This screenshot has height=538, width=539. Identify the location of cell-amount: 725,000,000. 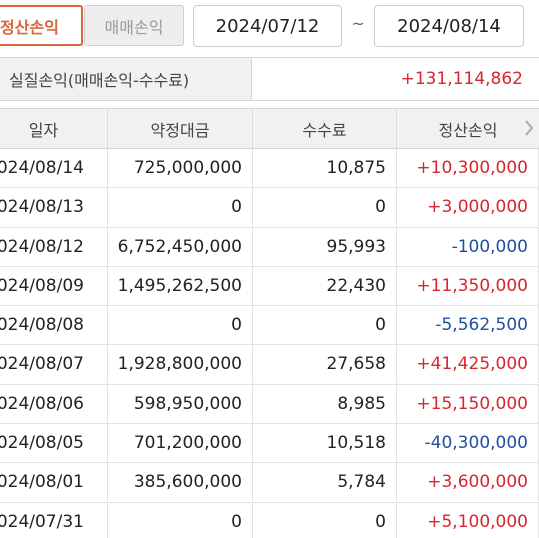
(180, 168).